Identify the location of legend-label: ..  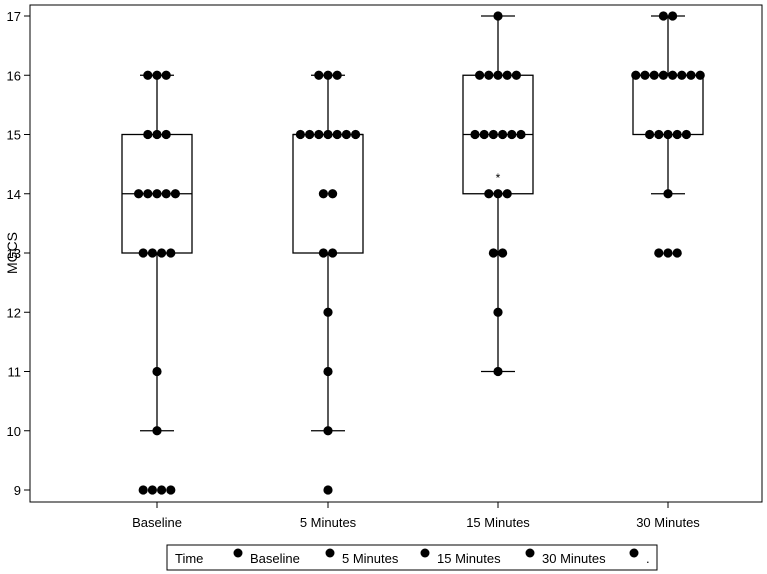
(648, 558).